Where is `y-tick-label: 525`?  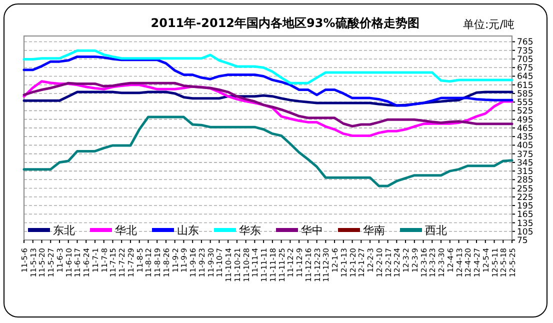 y-tick-label: 525 is located at coordinates (525, 111).